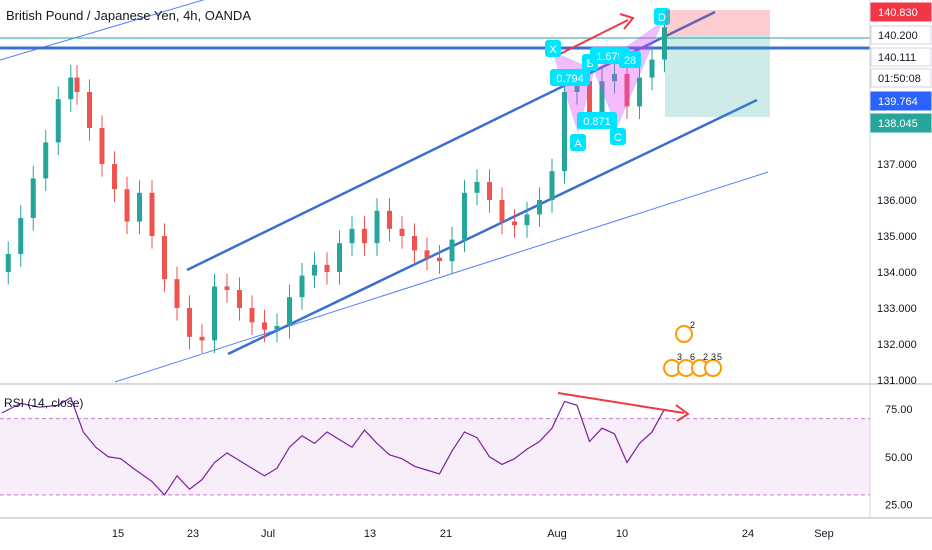 This screenshot has height=550, width=932. I want to click on price-badge-label: 140.830, so click(898, 13).